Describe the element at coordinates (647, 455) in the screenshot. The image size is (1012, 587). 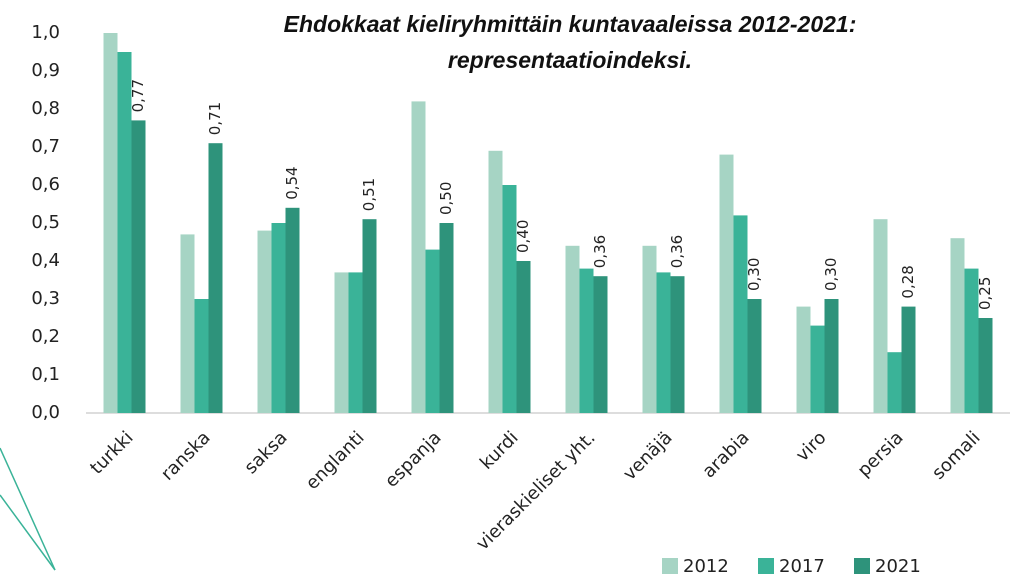
I see `x-tick-label: venäjä` at that location.